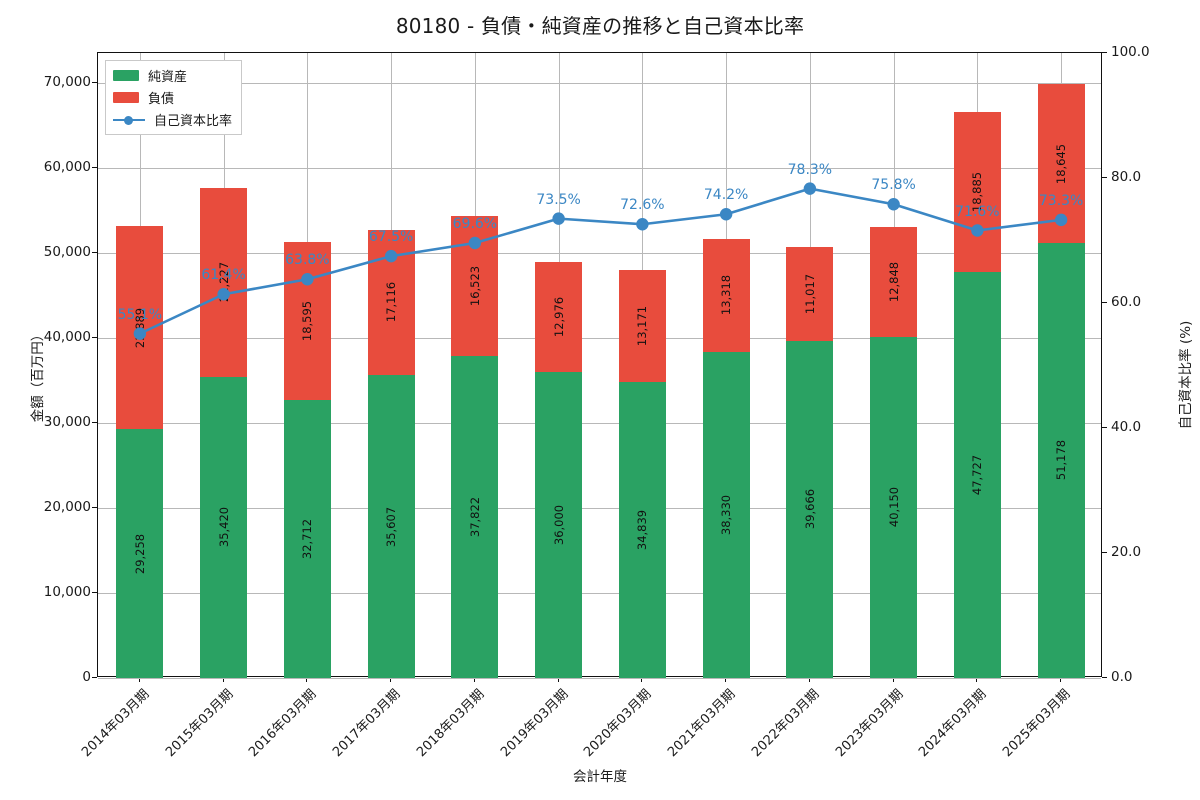 Image resolution: width=1200 pixels, height=800 pixels. Describe the element at coordinates (869, 723) in the screenshot. I see `x-axis-tick-label: 2023年03月期` at that location.